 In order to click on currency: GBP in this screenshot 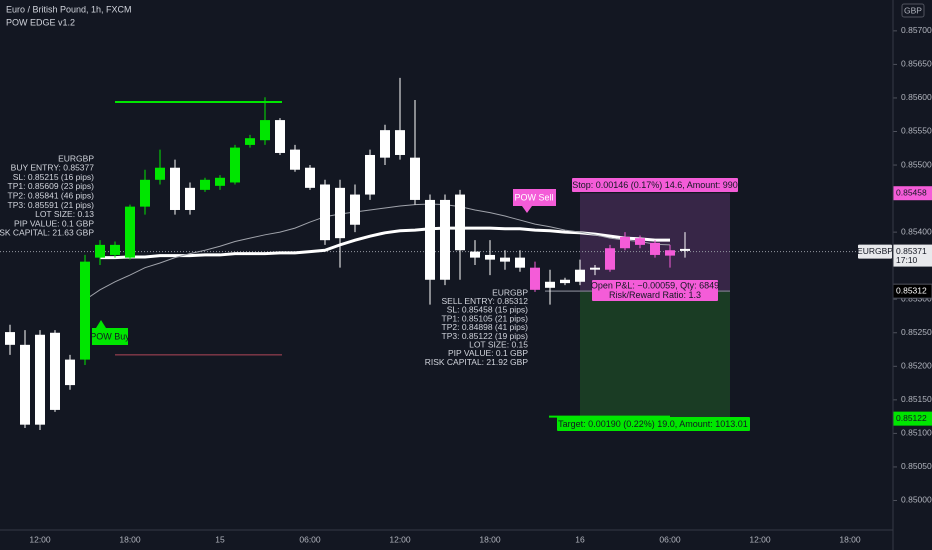, I will do `click(913, 10)`.